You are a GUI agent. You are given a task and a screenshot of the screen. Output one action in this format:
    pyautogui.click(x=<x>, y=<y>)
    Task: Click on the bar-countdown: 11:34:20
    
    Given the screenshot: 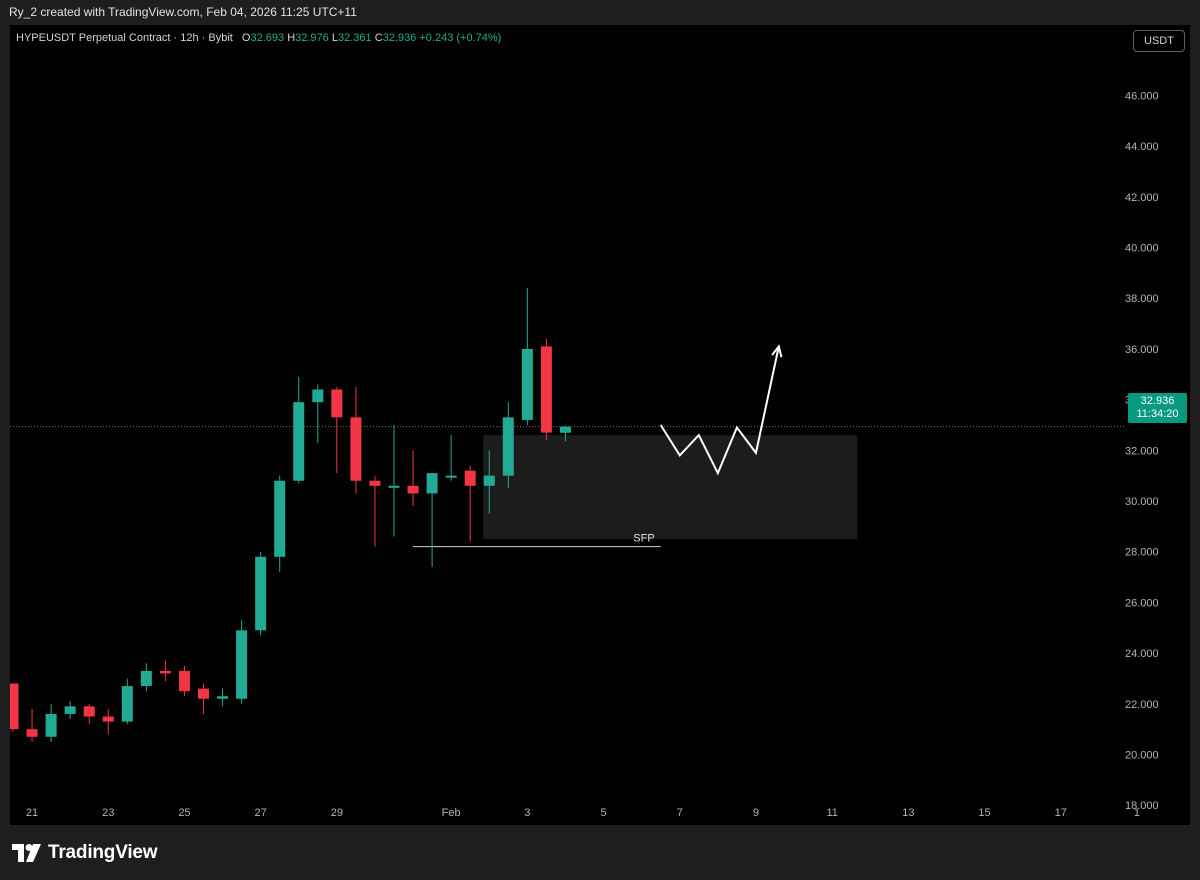 What is the action you would take?
    pyautogui.click(x=1157, y=414)
    